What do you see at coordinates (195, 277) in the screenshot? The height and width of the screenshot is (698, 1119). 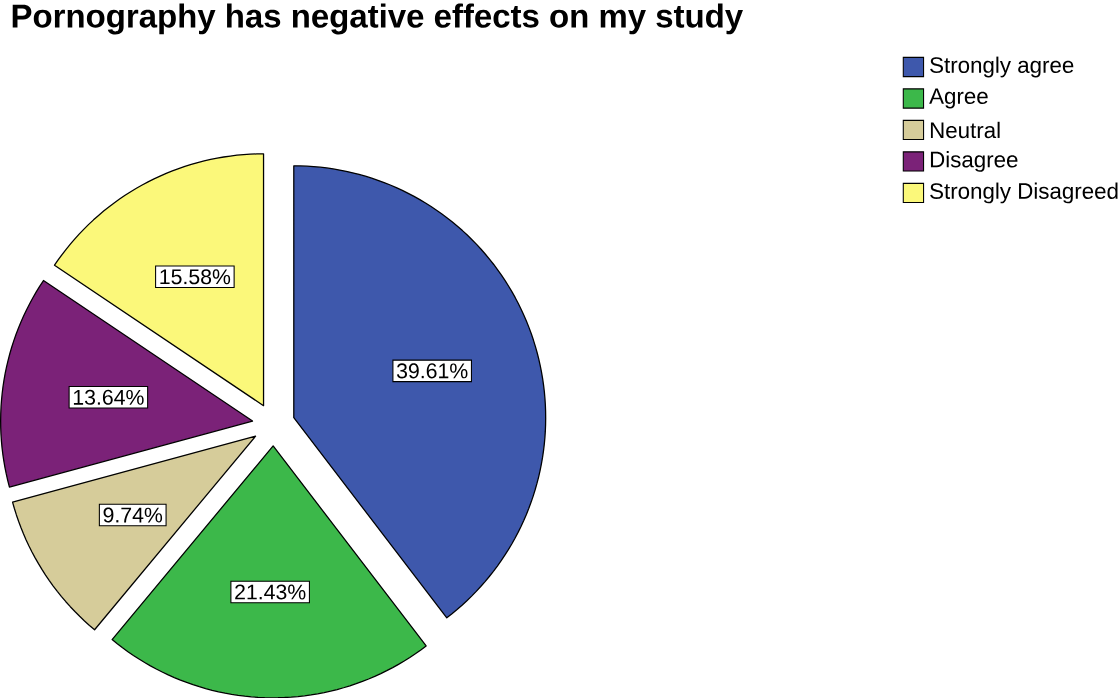 I see `data-label: 15.58%` at bounding box center [195, 277].